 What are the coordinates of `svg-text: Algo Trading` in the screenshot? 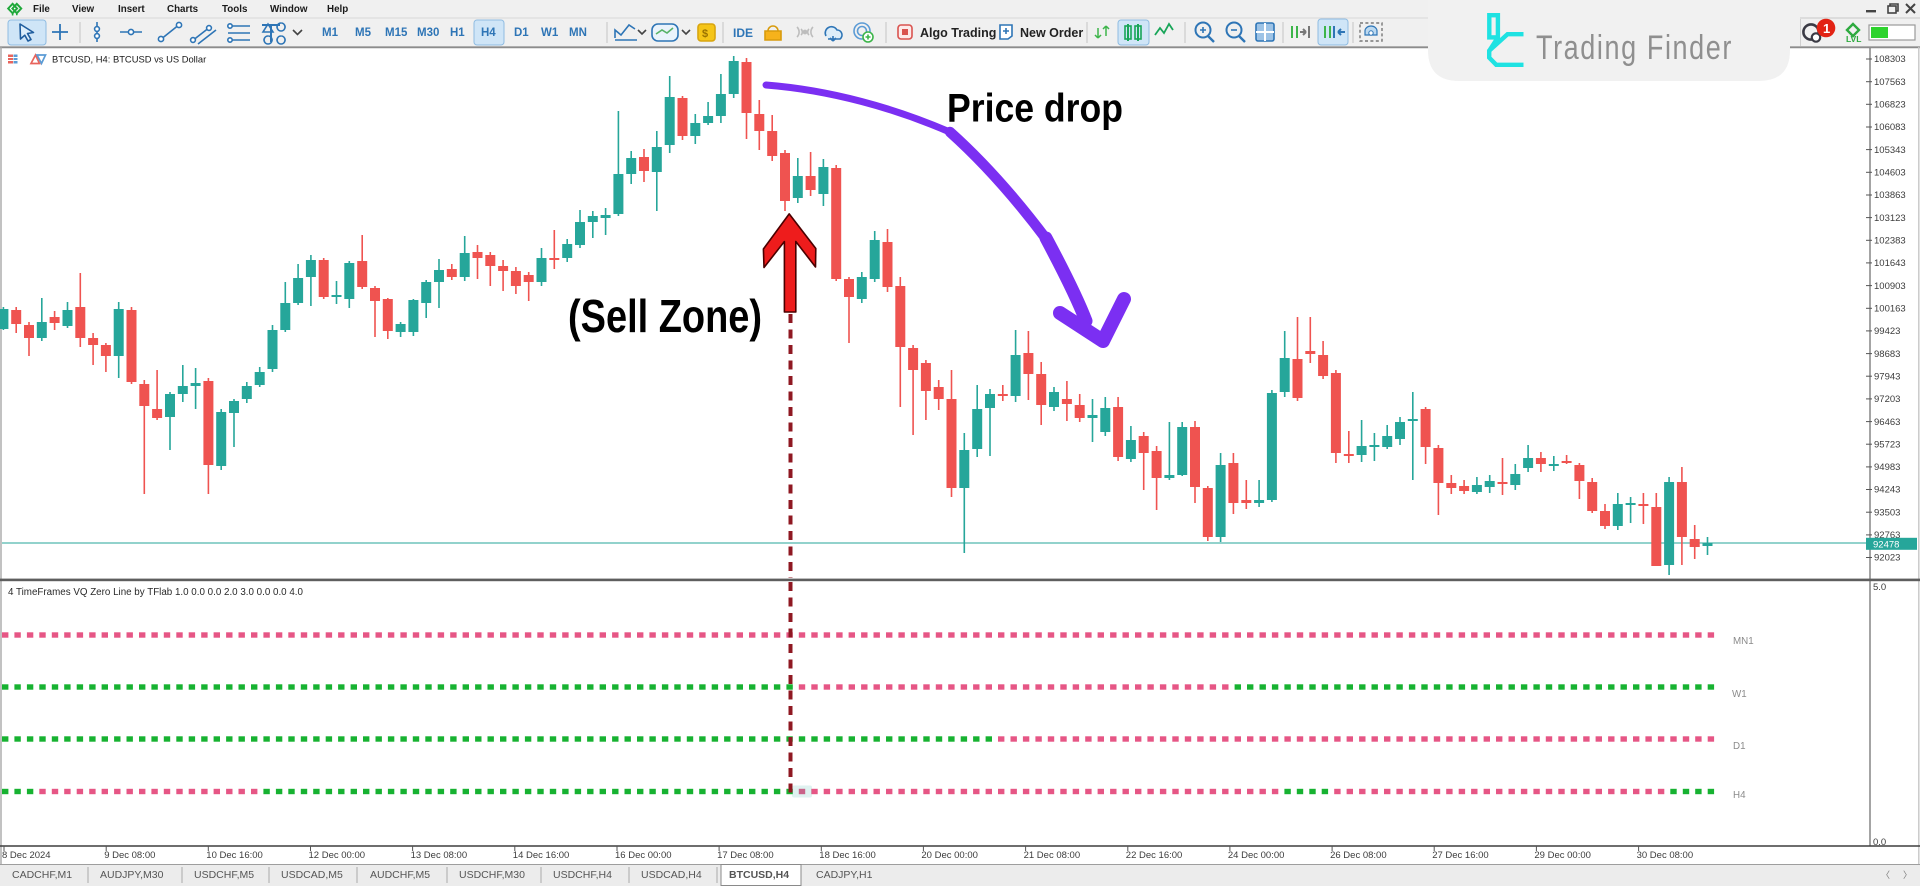 It's located at (958, 33).